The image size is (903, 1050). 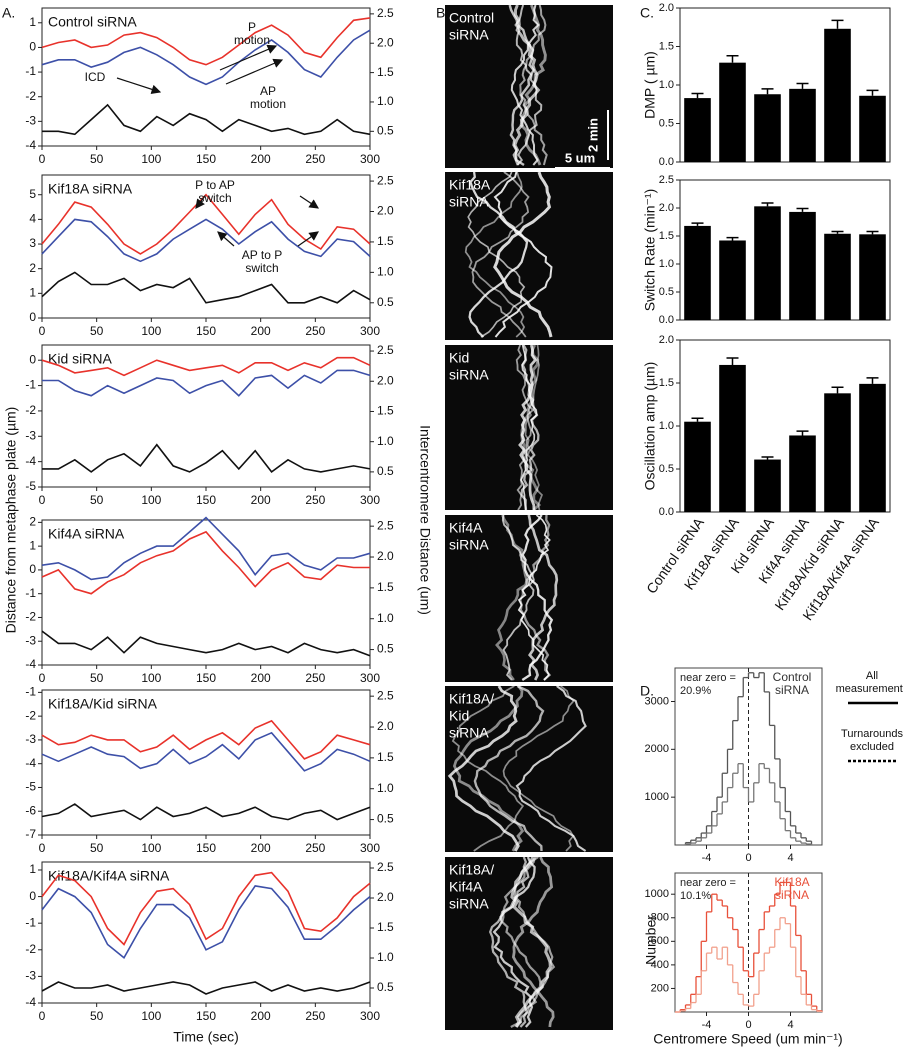 I want to click on y-tick-label: 600, so click(x=660, y=941).